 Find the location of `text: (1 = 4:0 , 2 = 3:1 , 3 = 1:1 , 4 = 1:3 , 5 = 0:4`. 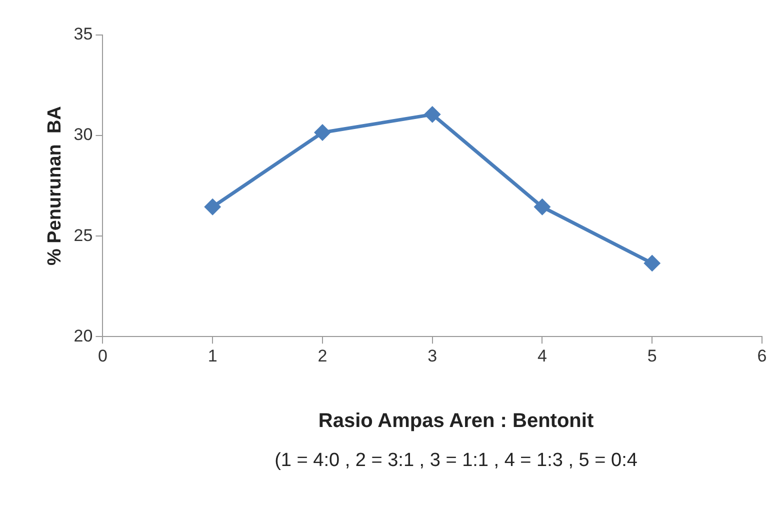

text: (1 = 4:0 , 2 = 3:1 , 3 = 1:1 , 4 = 1:3 , 5 = 0:4 is located at coordinates (456, 461).